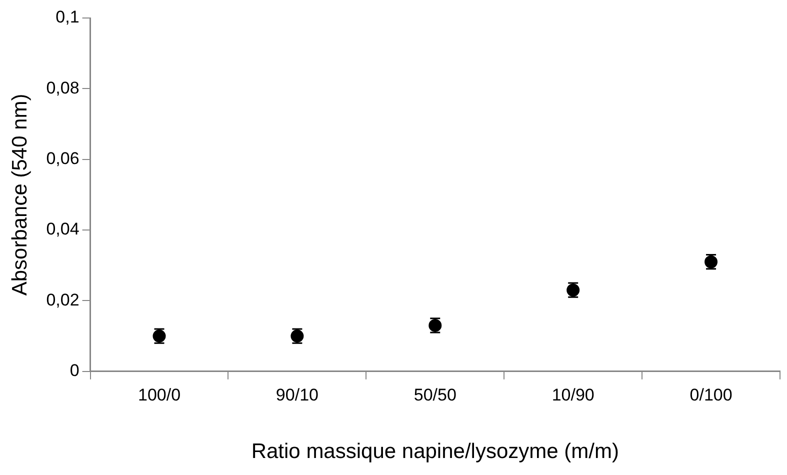  Describe the element at coordinates (75, 370) in the screenshot. I see `y-tick-label: 0` at that location.